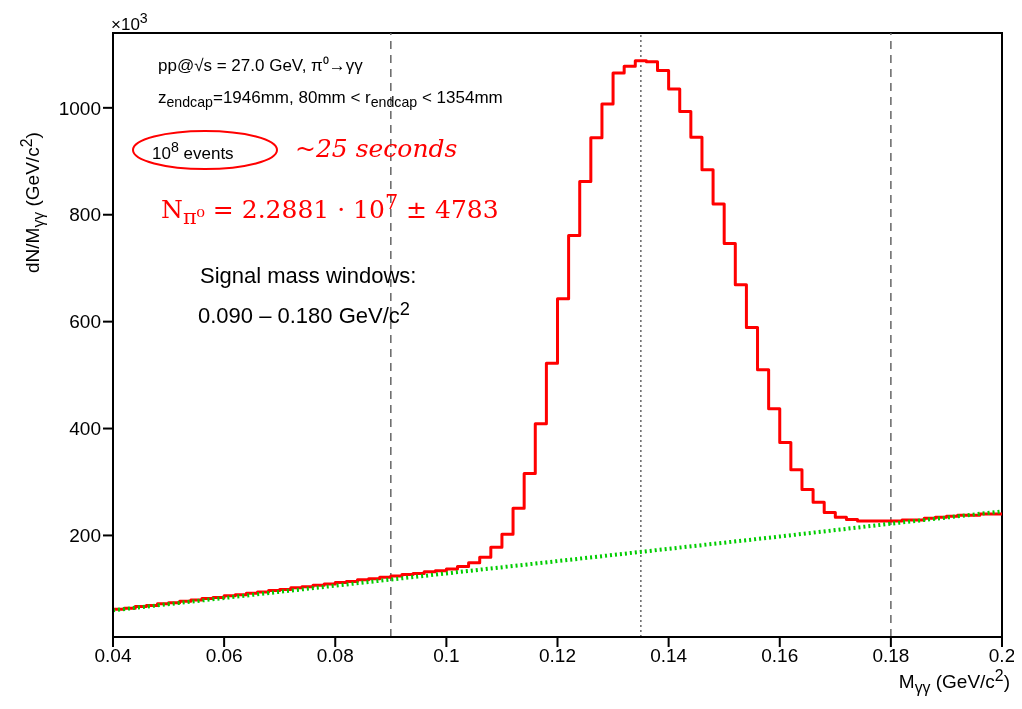 The height and width of the screenshot is (709, 1022). What do you see at coordinates (79, 108) in the screenshot?
I see `y-tick-label: 1000` at bounding box center [79, 108].